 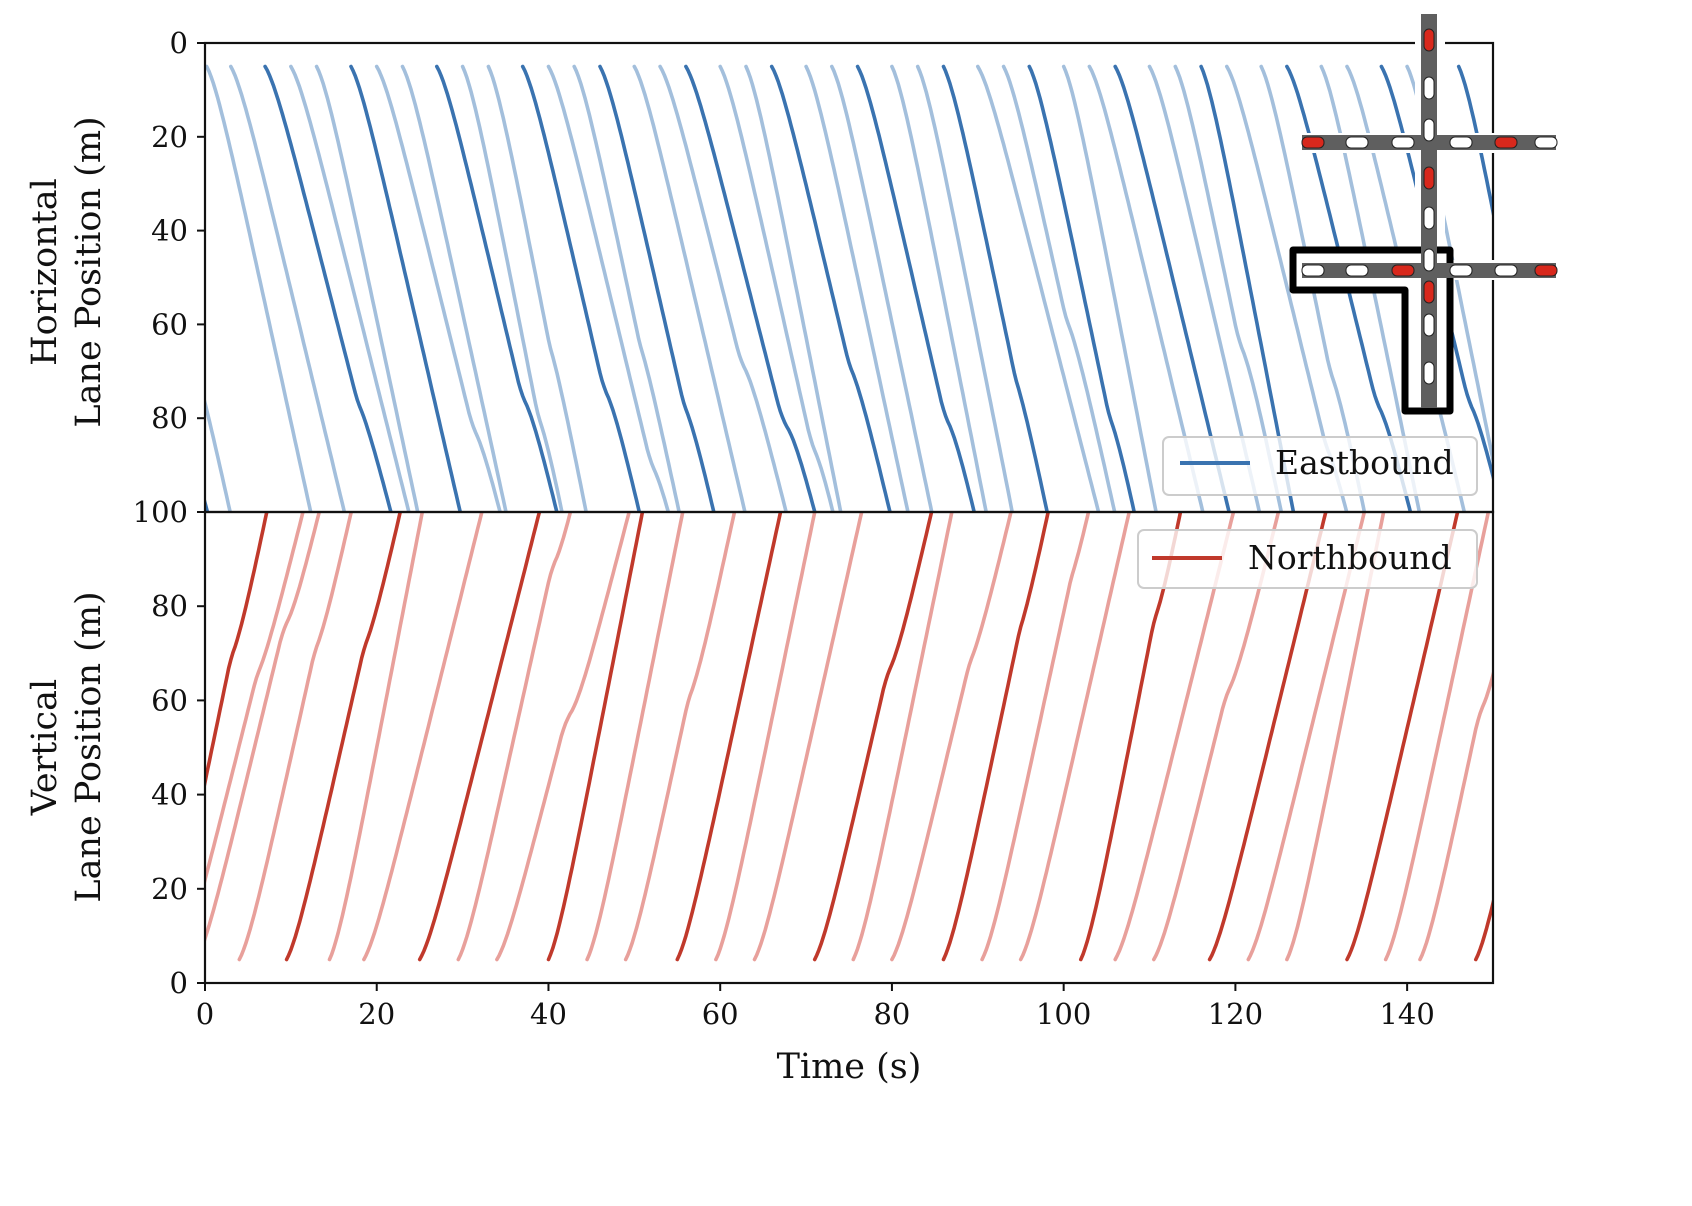 What do you see at coordinates (849, 1067) in the screenshot?
I see `x-axis-title: Time (s)` at bounding box center [849, 1067].